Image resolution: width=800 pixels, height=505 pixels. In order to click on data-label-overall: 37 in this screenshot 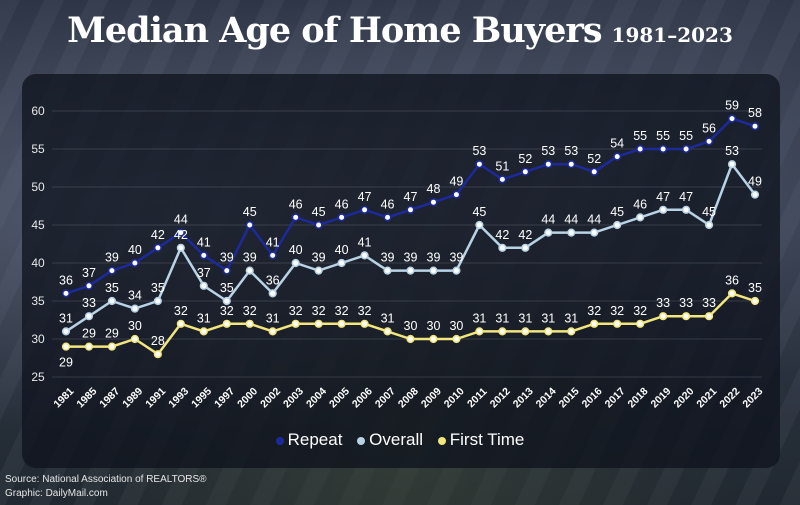, I will do `click(204, 273)`.